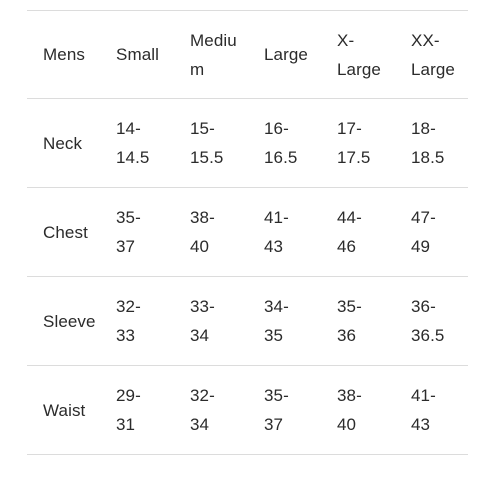 This screenshot has height=495, width=495. Describe the element at coordinates (358, 232) in the screenshot. I see `table-cell: 44- 46` at that location.